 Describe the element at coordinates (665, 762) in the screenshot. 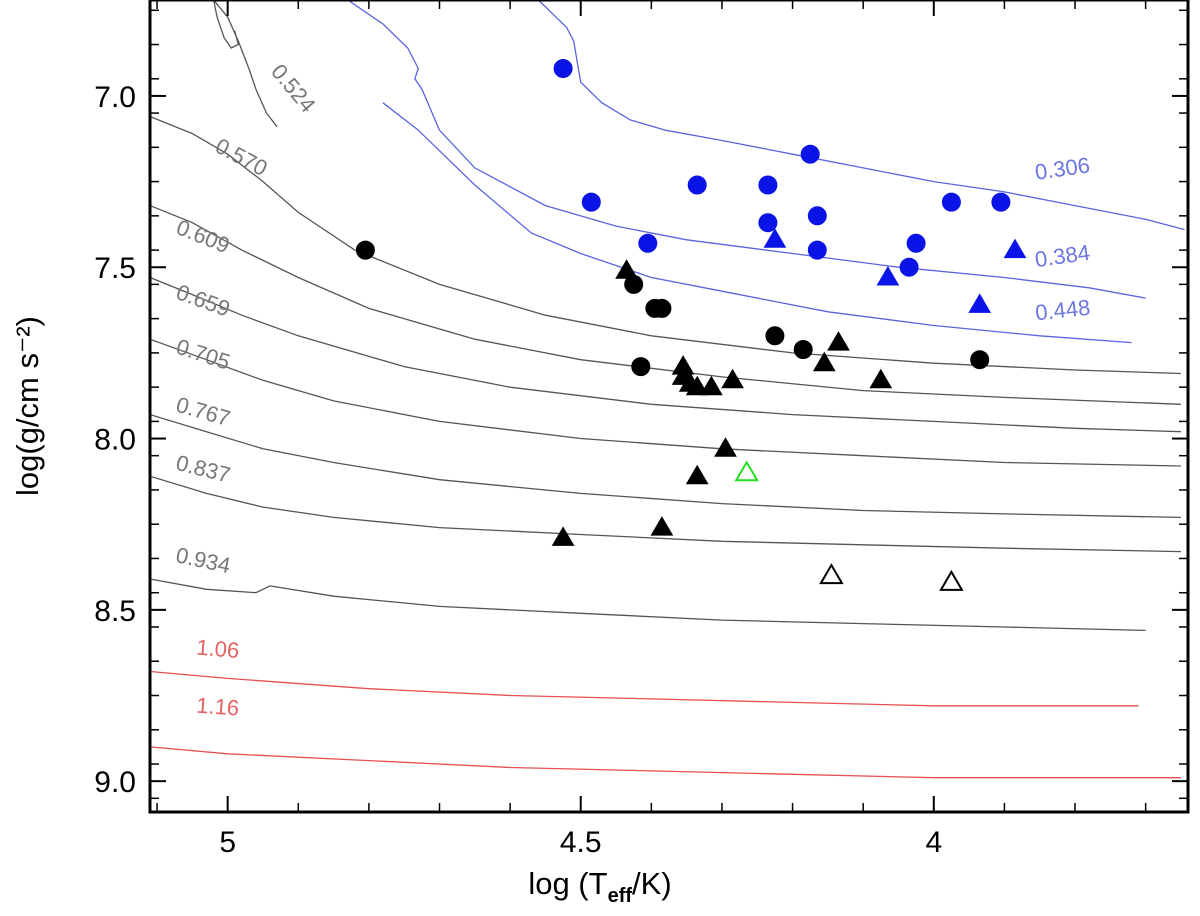

I see `cooling-track-1.16` at that location.